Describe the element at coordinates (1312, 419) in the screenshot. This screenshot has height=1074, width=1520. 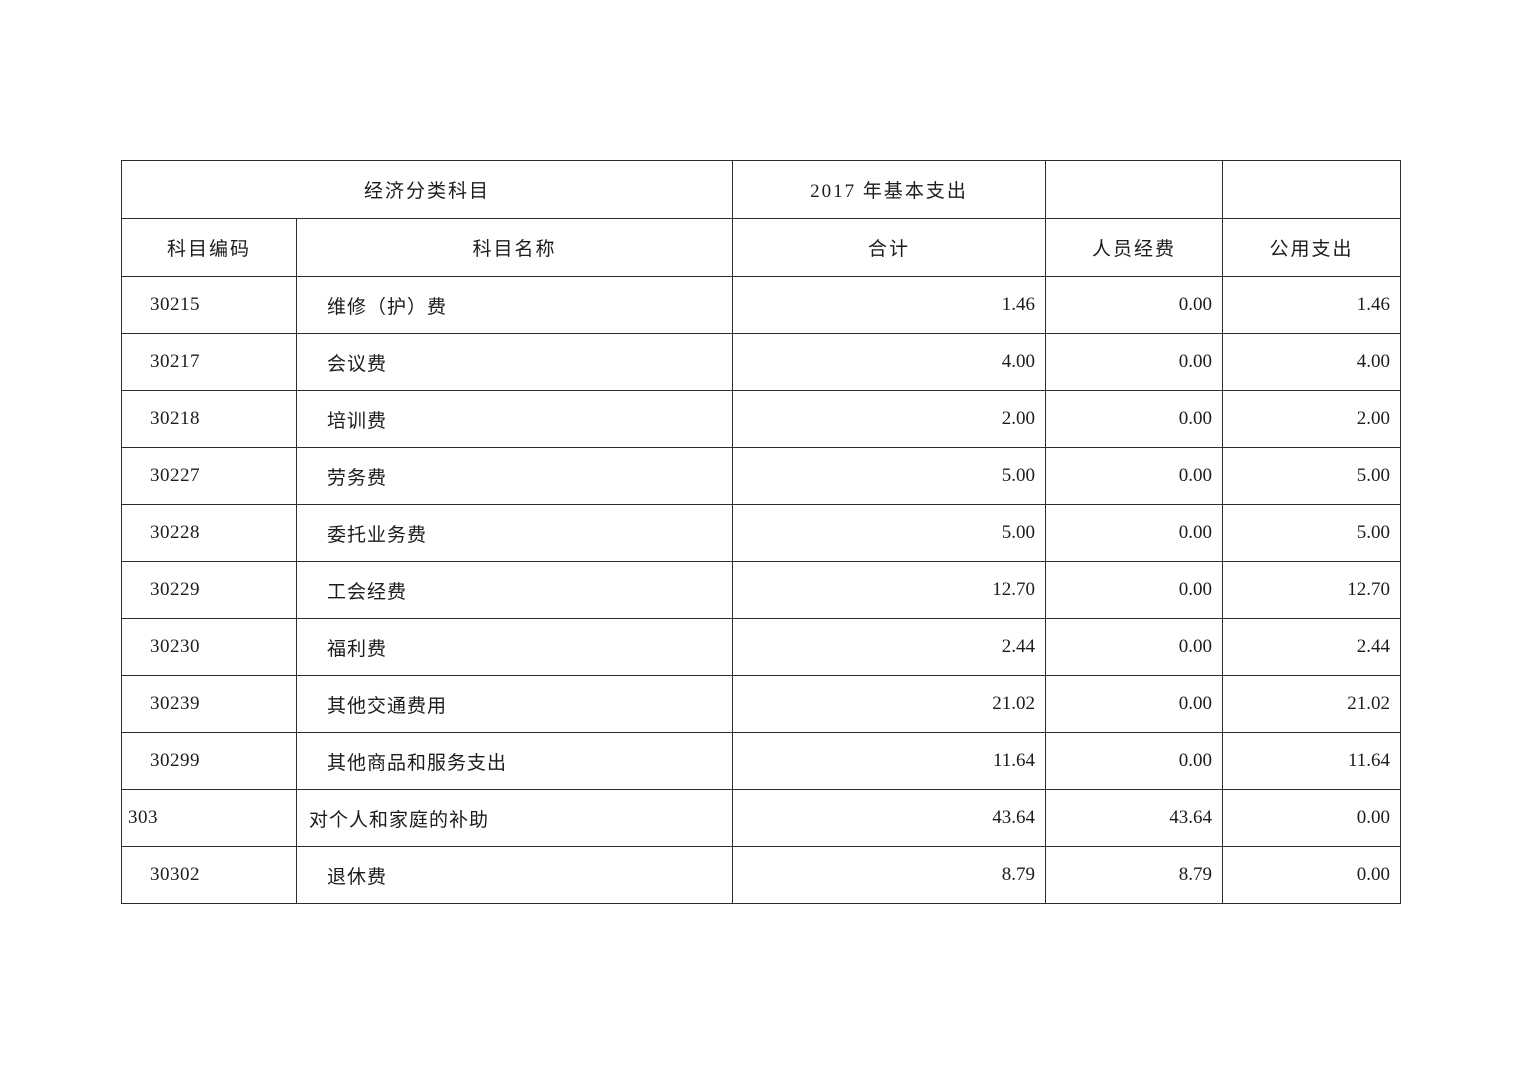
I see `public-value-cell: 2.00` at that location.